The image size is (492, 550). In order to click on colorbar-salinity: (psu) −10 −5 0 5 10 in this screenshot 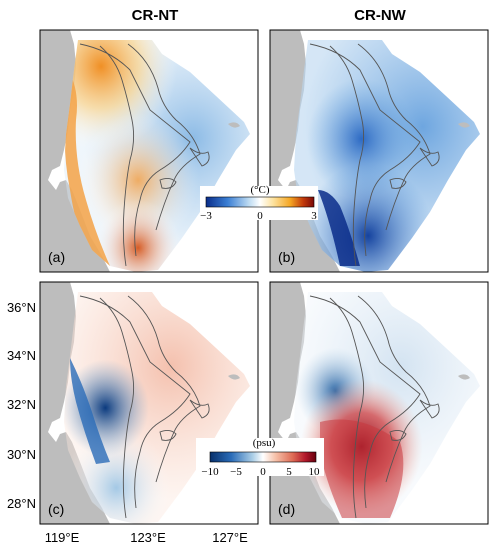, I will do `click(260, 457)`.